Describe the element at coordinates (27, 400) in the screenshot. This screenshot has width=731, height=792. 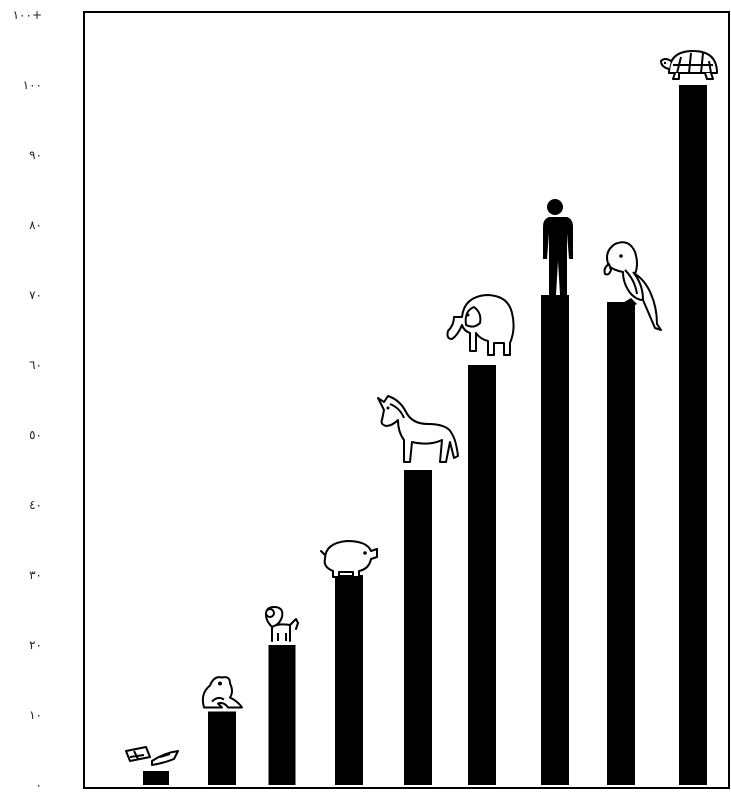
I see `y-axis-ticks: ٠ ١٠ ٢٠ ٣٠ ٤٠ ٥٠ ٦٠ ٧٠ ٨٠ ٩٠ ١٠٠ ١٠٠+` at that location.